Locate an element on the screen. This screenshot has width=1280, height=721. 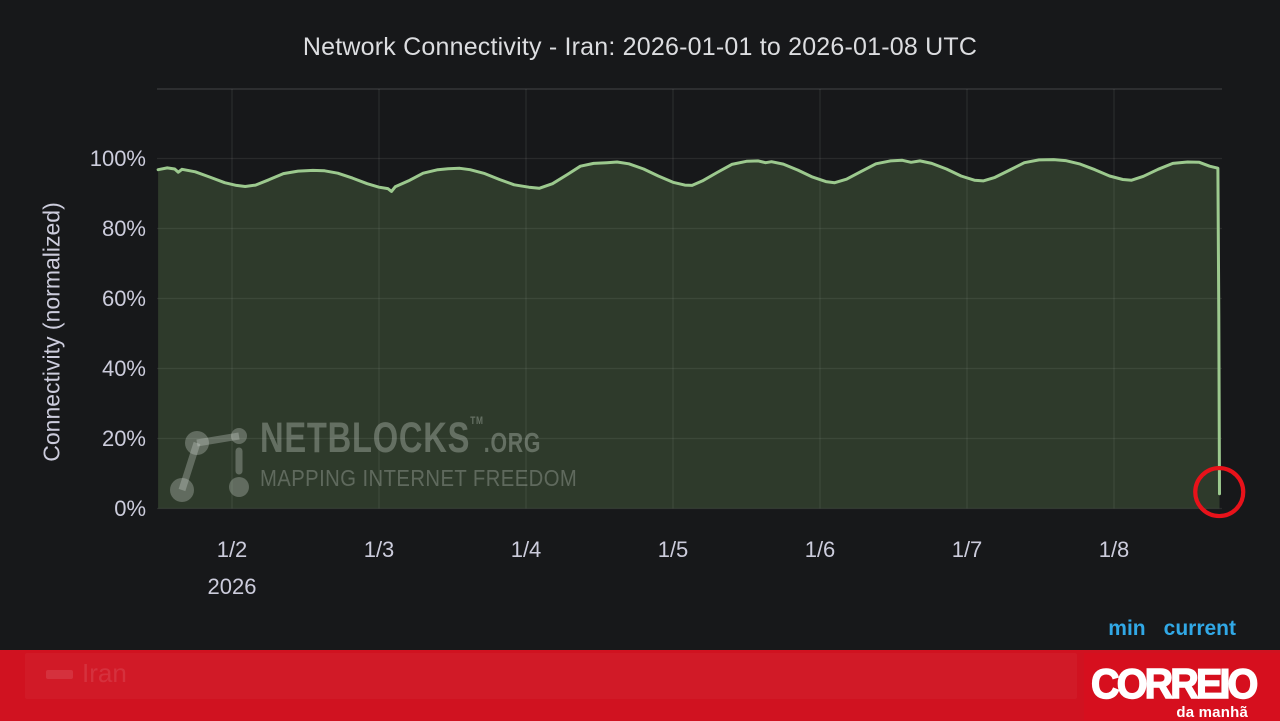
legend-series-iran: Iran is located at coordinates (104, 673).